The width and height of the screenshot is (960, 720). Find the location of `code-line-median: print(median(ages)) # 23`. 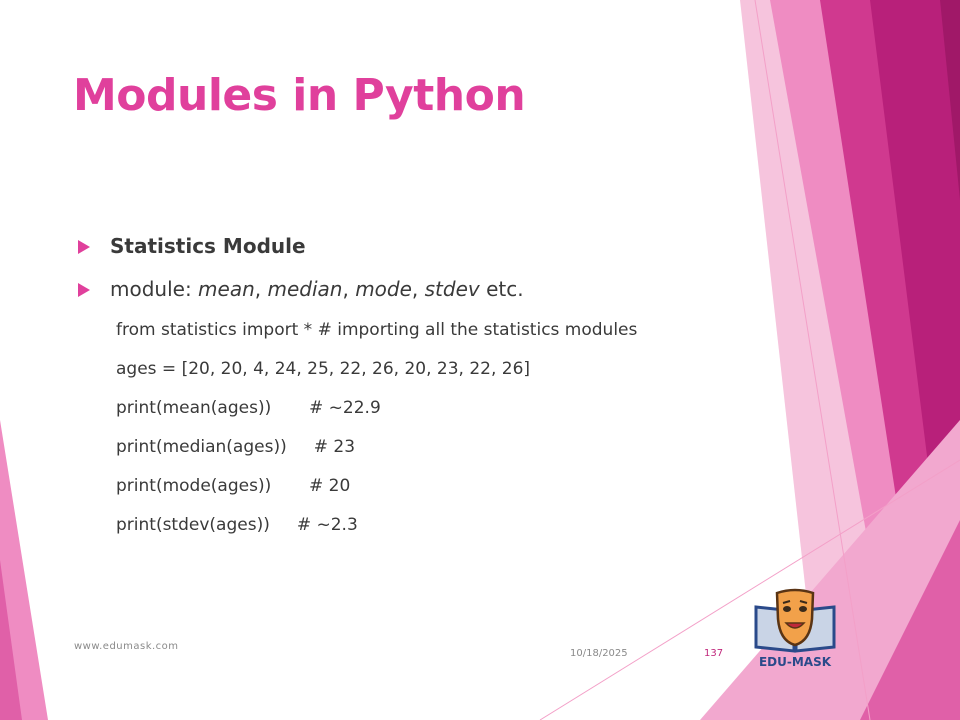

code-line-median: print(median(ages)) # 23 is located at coordinates (236, 447).